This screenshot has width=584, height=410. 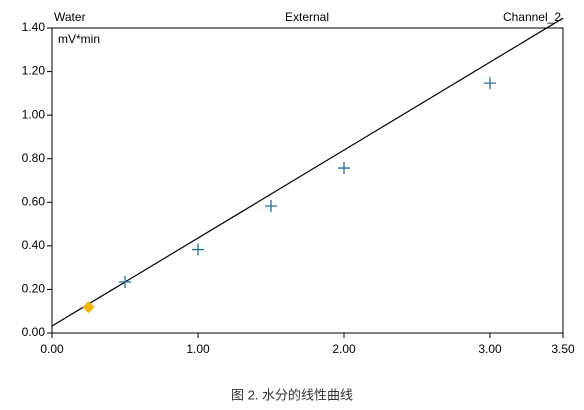 What do you see at coordinates (34, 201) in the screenshot?
I see `y-tick-label: 0.60` at bounding box center [34, 201].